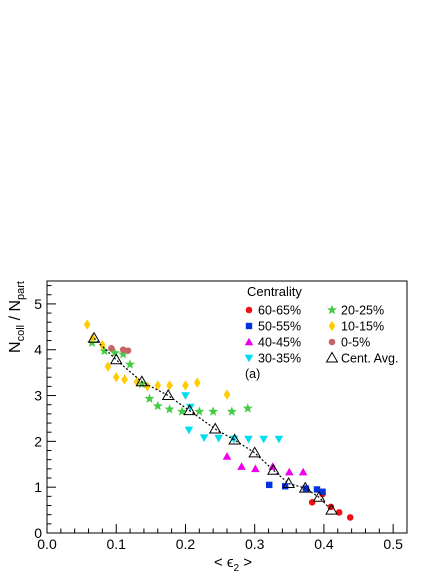 This screenshot has height=571, width=442. Describe the element at coordinates (15, 347) in the screenshot. I see `y-axis-title-num: N` at that location.